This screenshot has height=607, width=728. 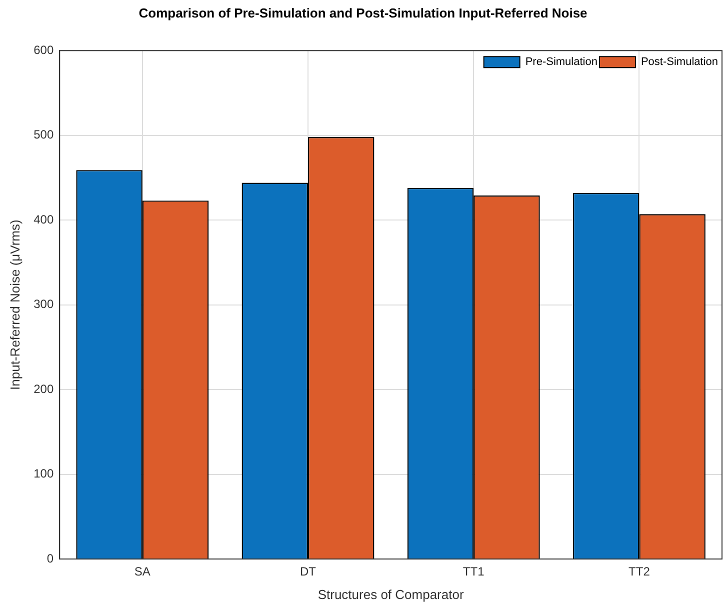 What do you see at coordinates (679, 62) in the screenshot?
I see `legend-label: Post-Simulation` at bounding box center [679, 62].